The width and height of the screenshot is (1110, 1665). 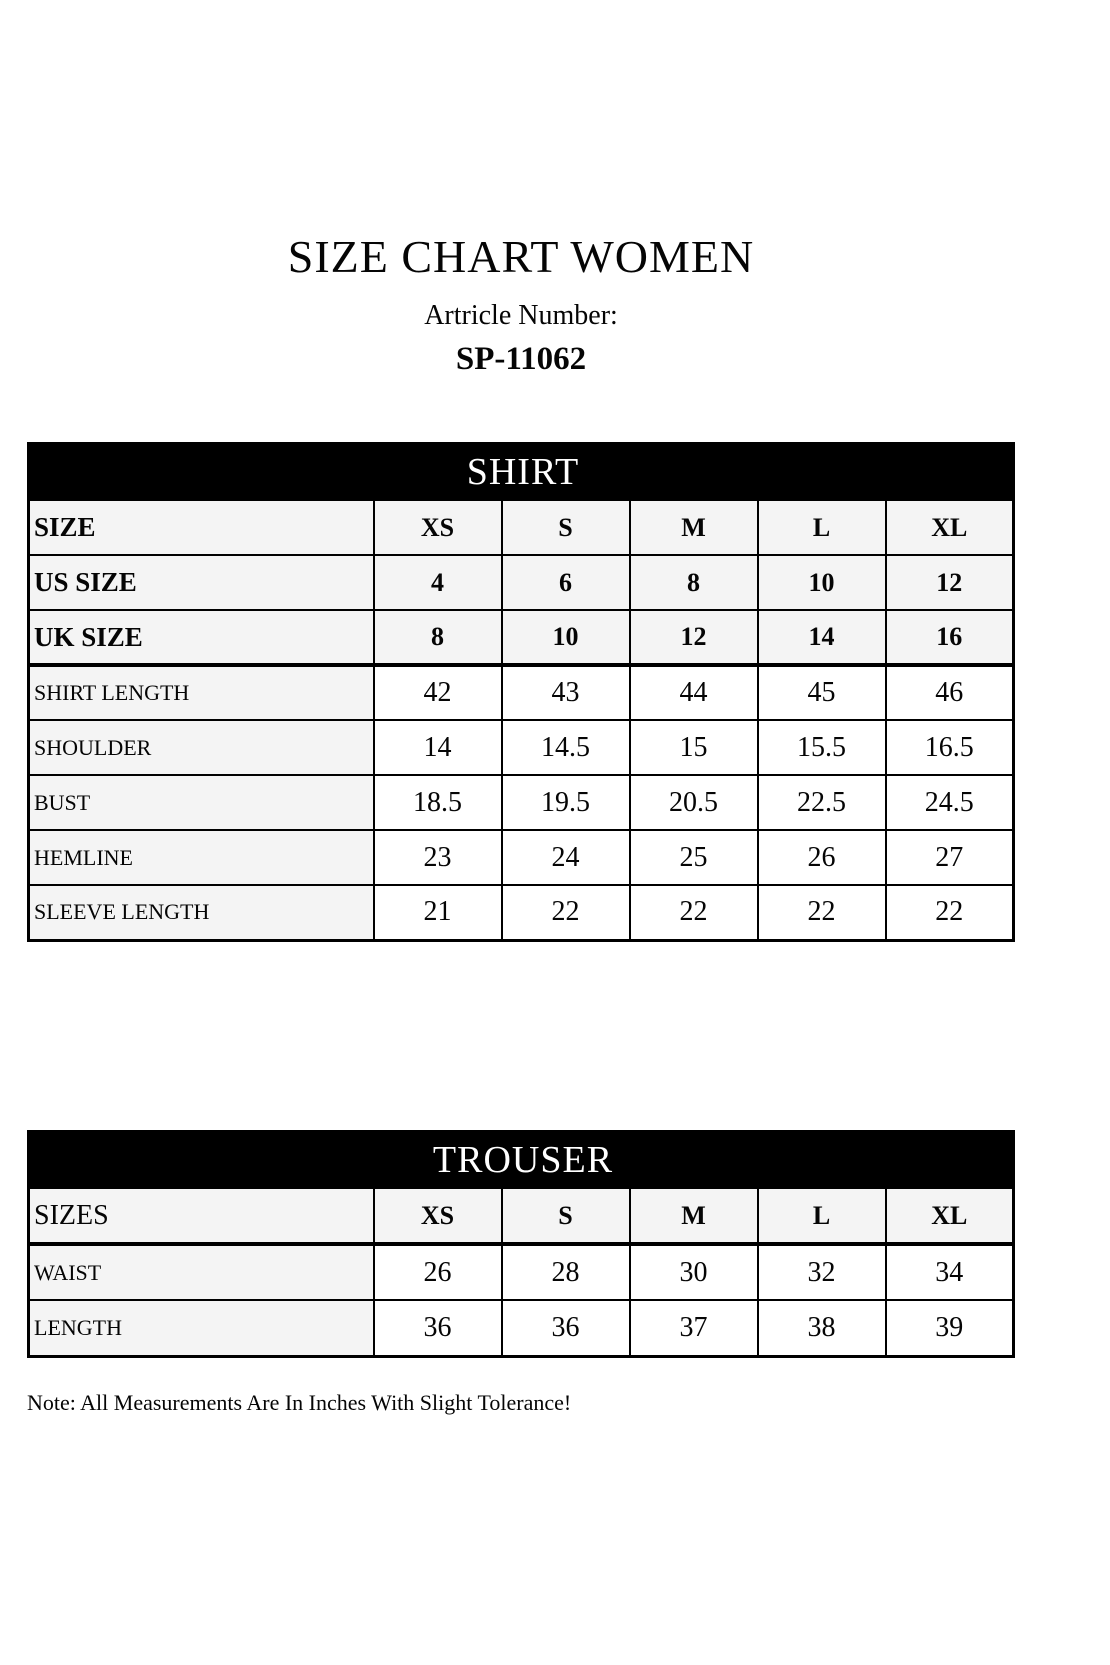 I want to click on cell-value: 22.5, so click(x=821, y=802).